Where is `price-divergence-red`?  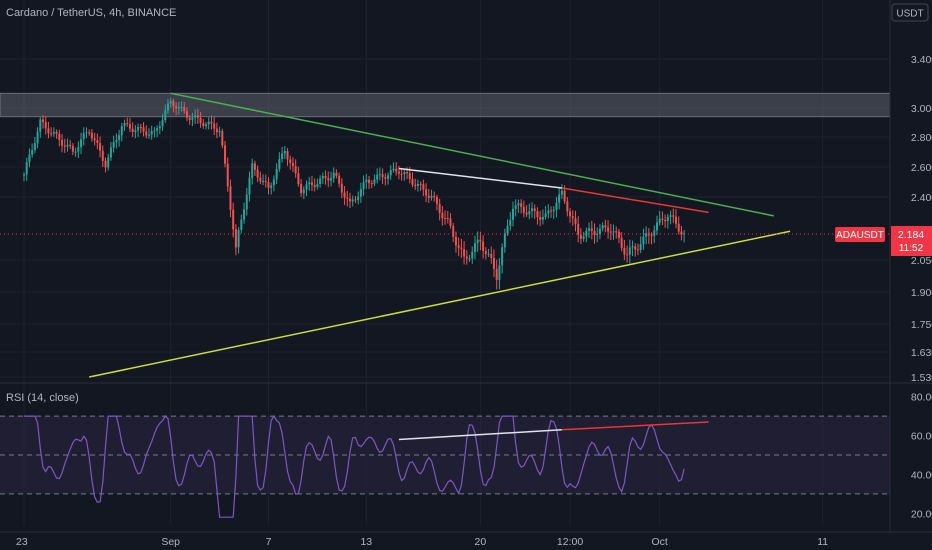
price-divergence-red is located at coordinates (635, 200).